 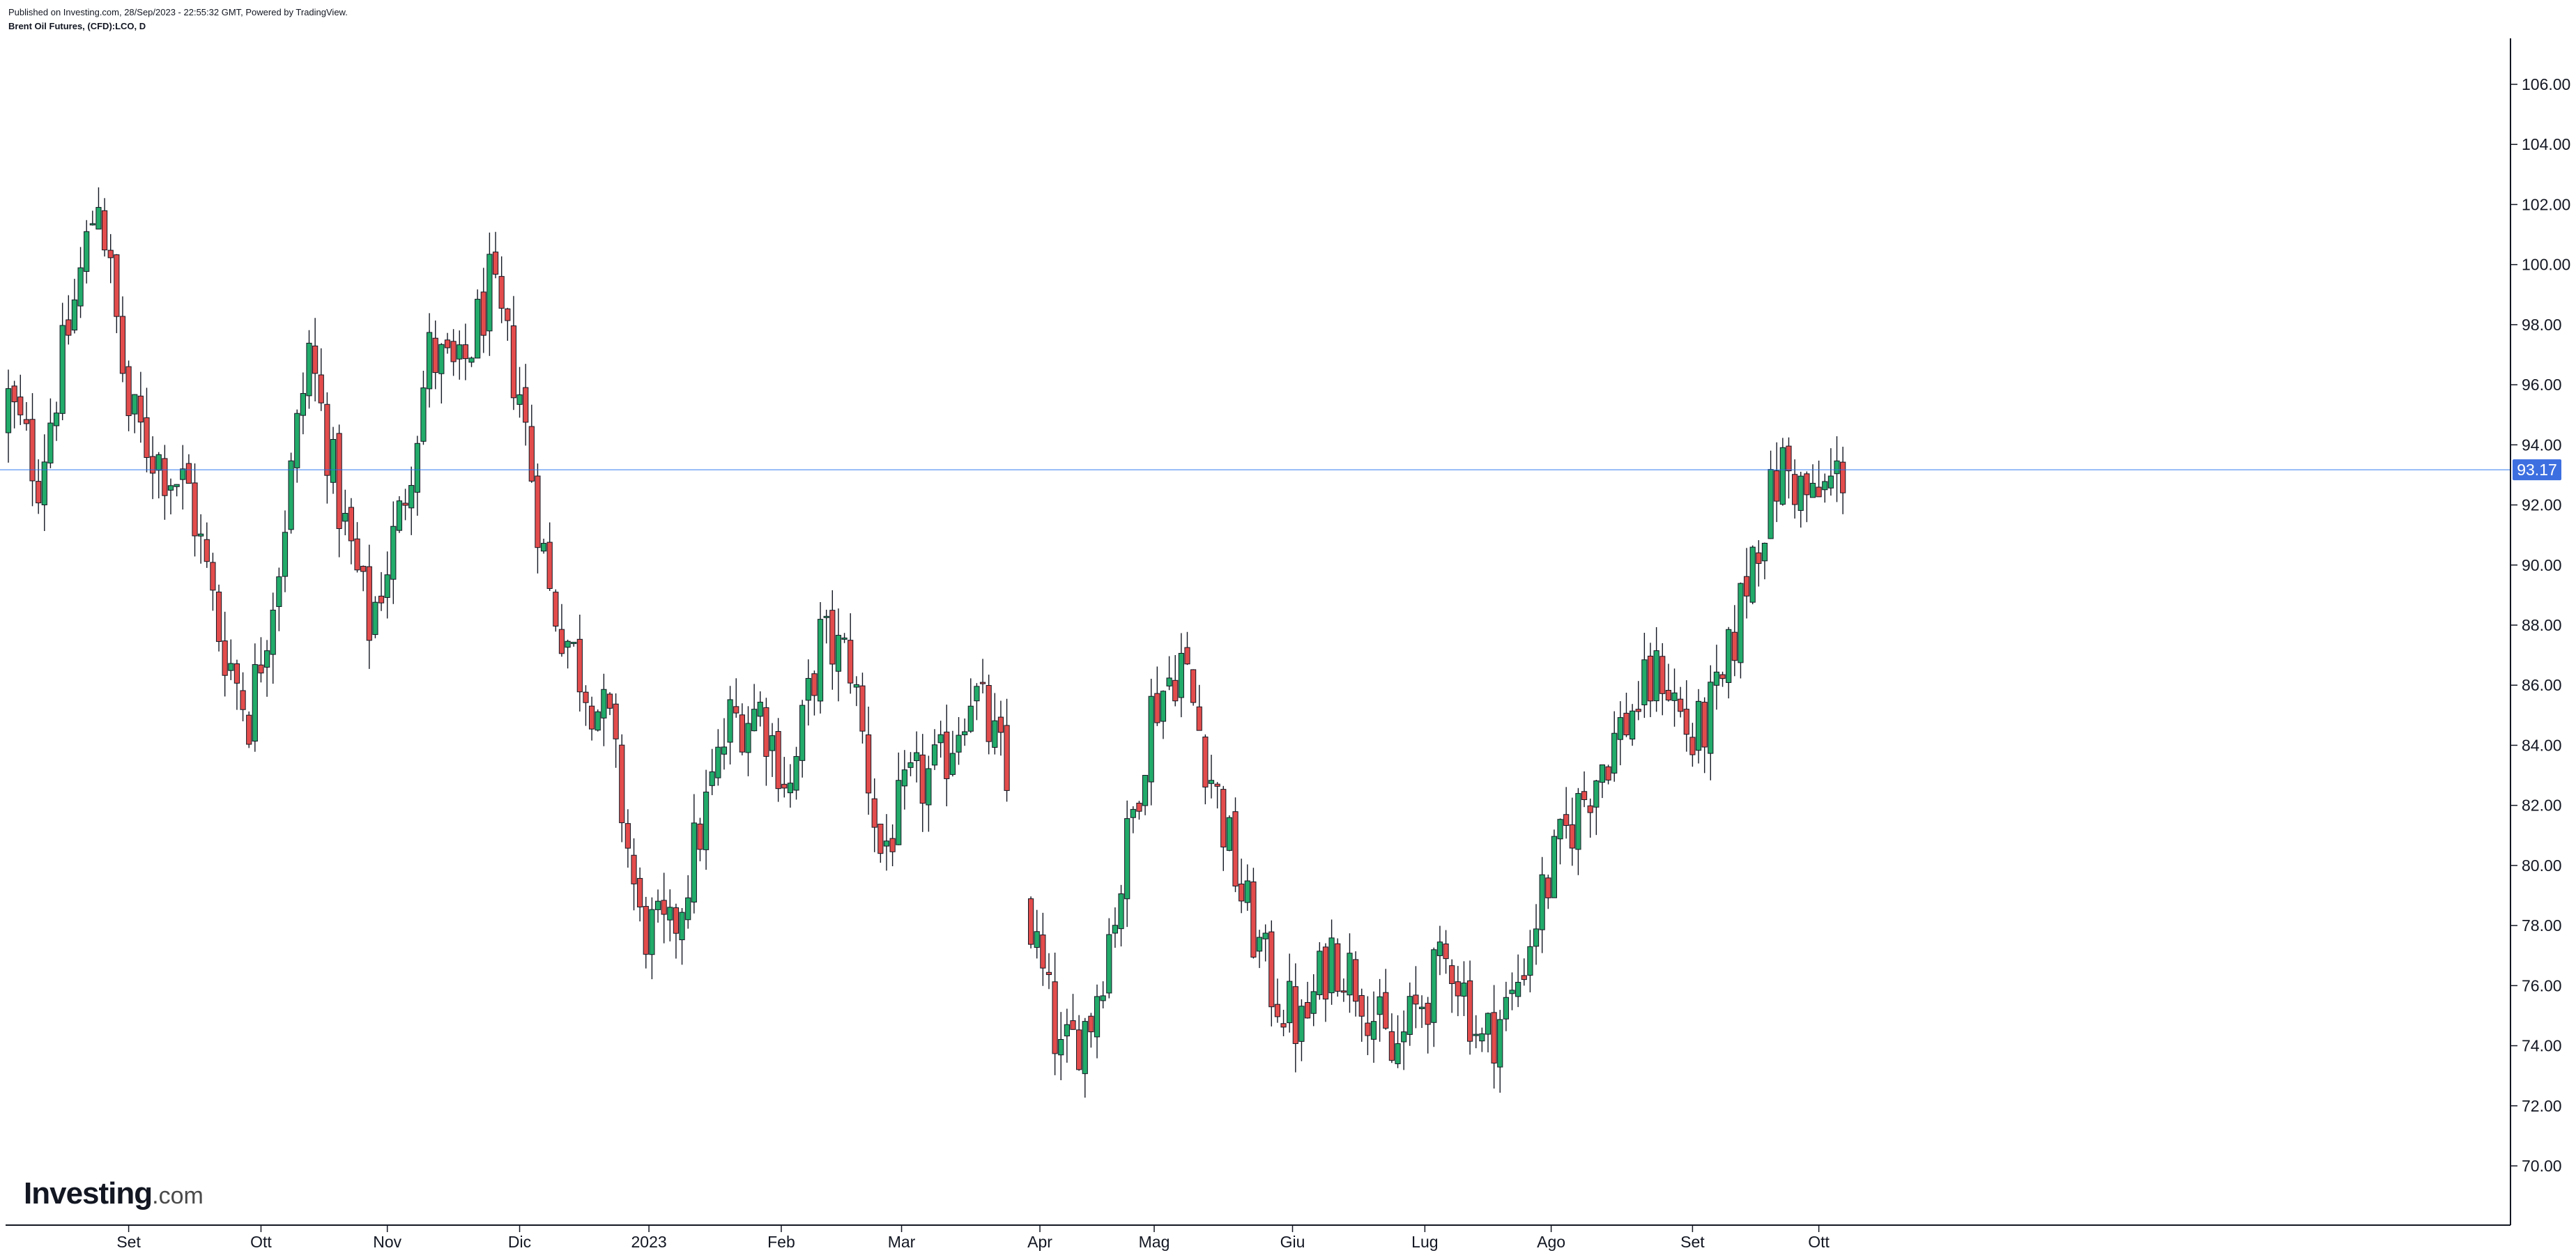 What do you see at coordinates (114, 1193) in the screenshot?
I see `investing-logo: Investing.com` at bounding box center [114, 1193].